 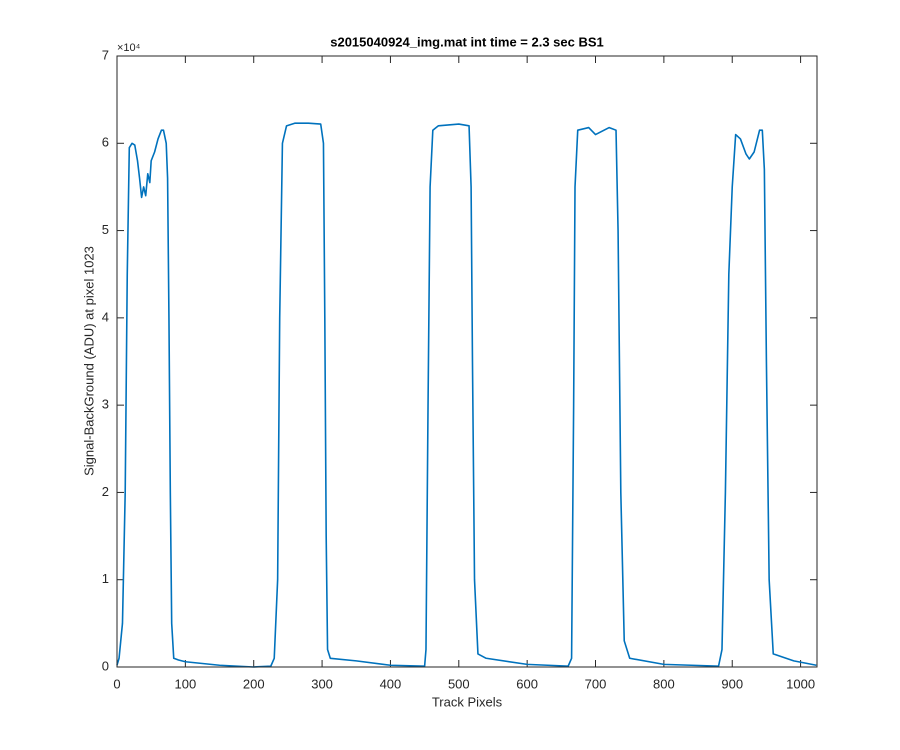 I want to click on x-tick-label: 200, so click(x=254, y=683).